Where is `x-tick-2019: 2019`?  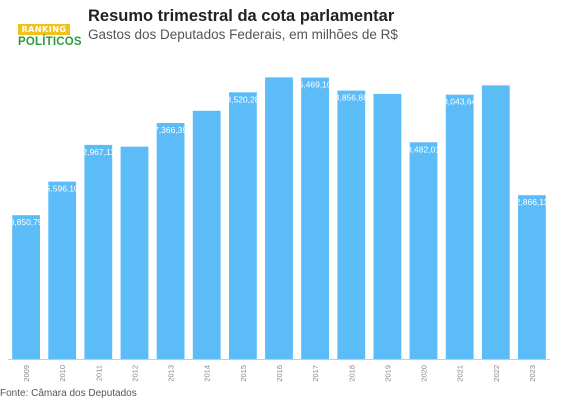
x-tick-2019: 2019 is located at coordinates (387, 373).